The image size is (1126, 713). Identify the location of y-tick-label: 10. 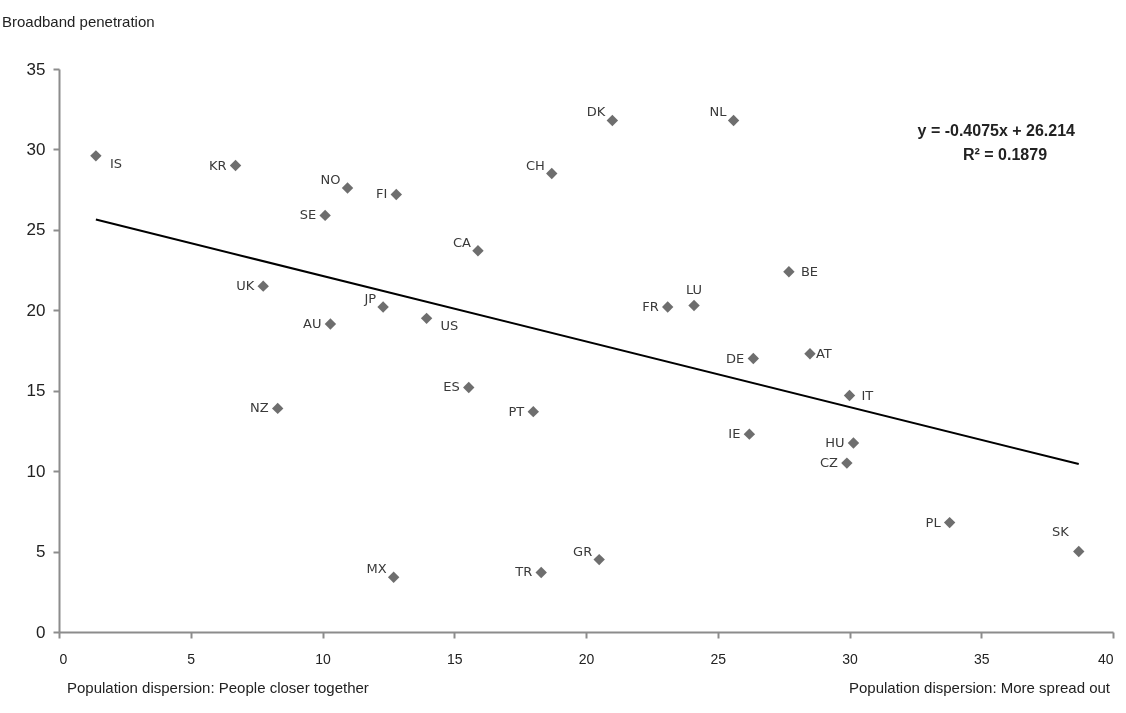
(36, 471).